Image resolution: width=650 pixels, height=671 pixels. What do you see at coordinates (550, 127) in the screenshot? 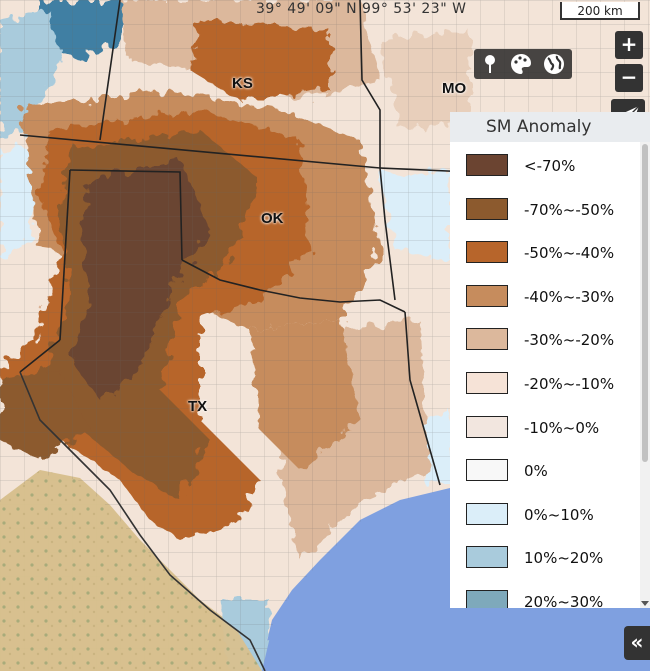
I see `legend-title: SM Anomaly` at bounding box center [550, 127].